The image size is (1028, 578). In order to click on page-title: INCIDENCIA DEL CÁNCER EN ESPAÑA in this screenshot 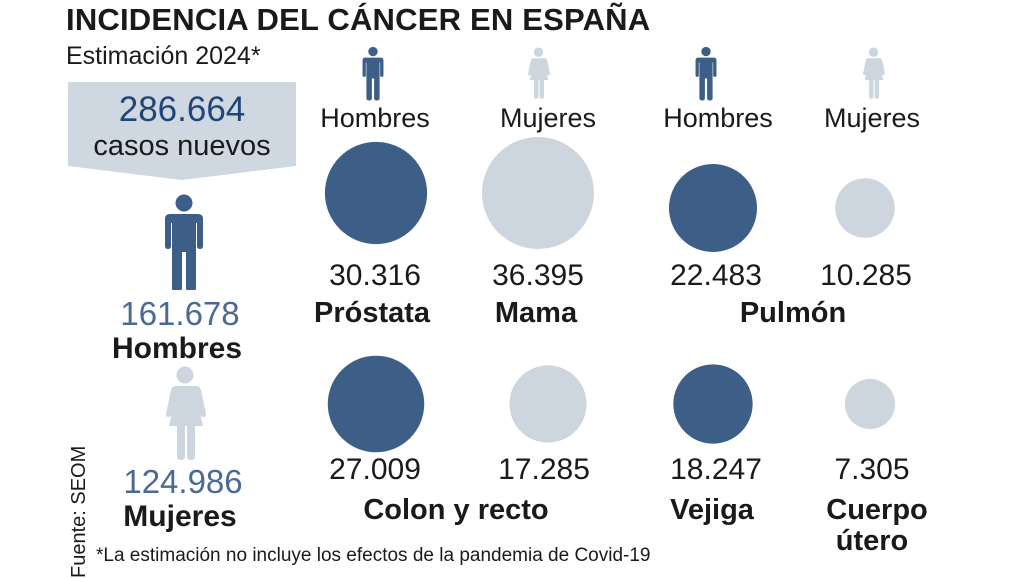, I will do `click(358, 19)`.